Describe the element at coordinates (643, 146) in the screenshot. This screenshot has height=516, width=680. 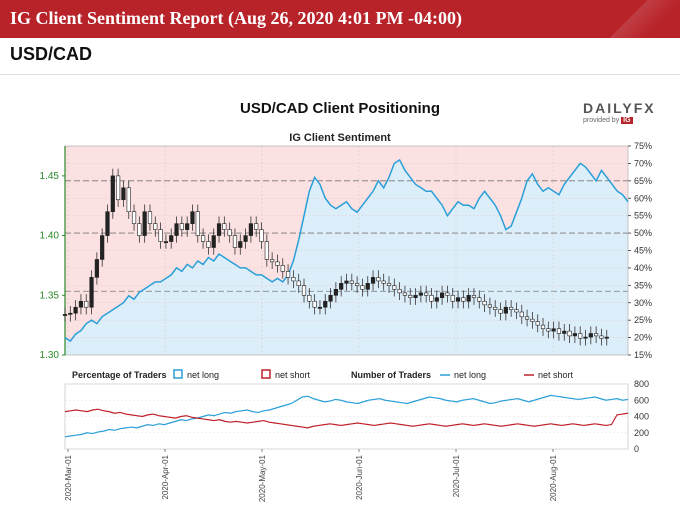
I see `pct-tick-label: 75%` at that location.